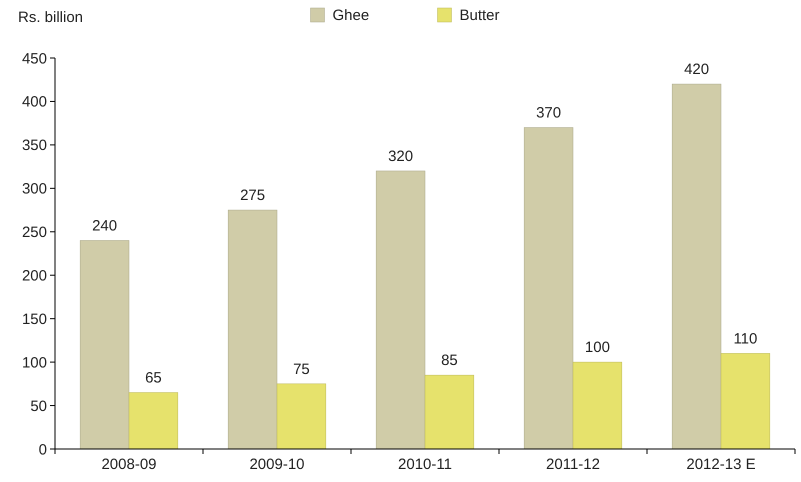  What do you see at coordinates (34, 59) in the screenshot?
I see `y-tick-label: 450` at bounding box center [34, 59].